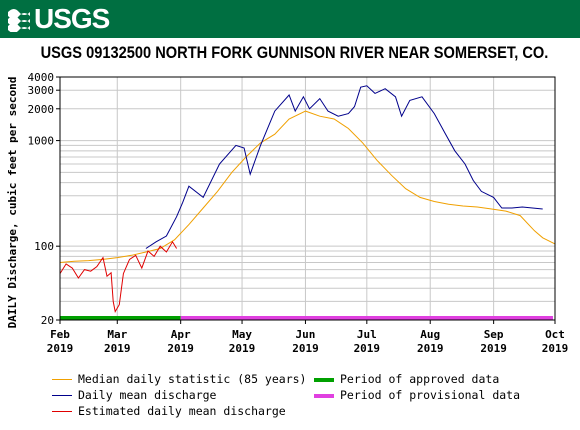  Describe the element at coordinates (62, 411) in the screenshot. I see `legend-estimated-swatch` at that location.